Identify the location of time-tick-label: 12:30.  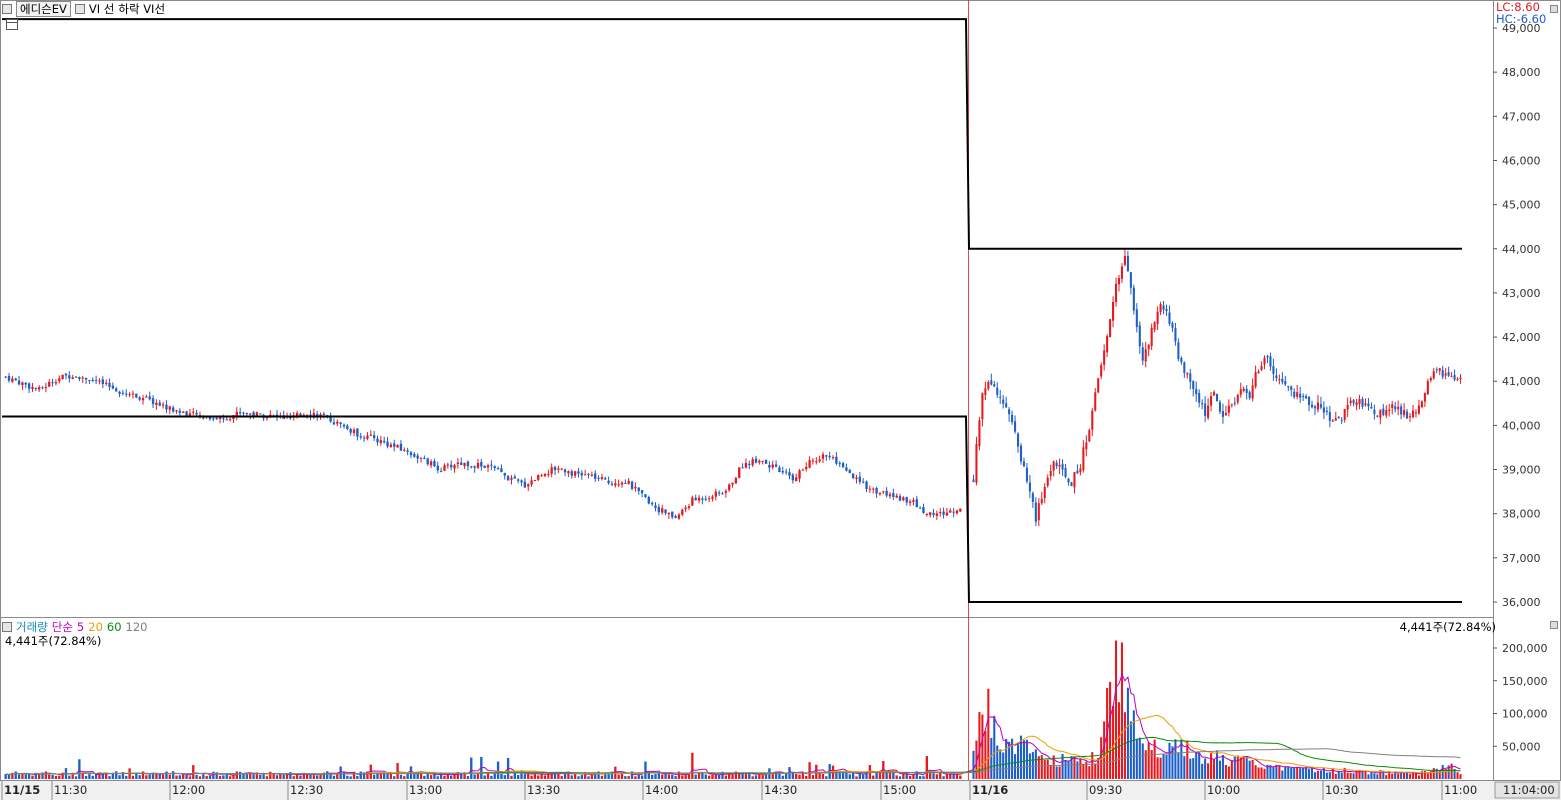
(306, 790).